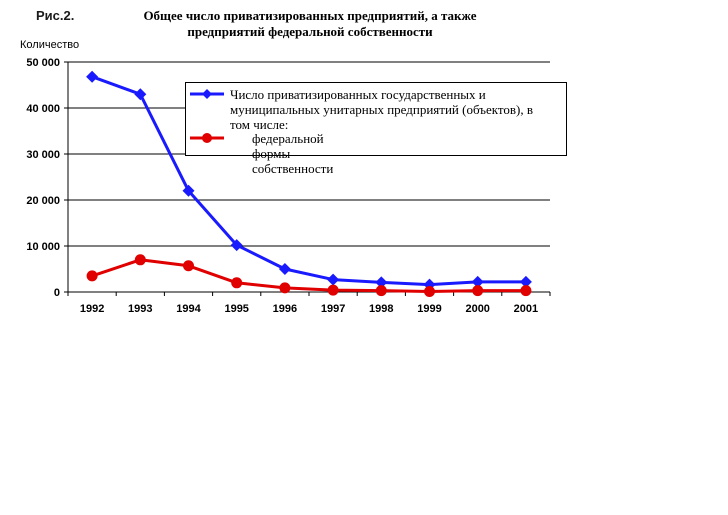  What do you see at coordinates (43, 109) in the screenshot?
I see `y-tick-label: 40 000` at bounding box center [43, 109].